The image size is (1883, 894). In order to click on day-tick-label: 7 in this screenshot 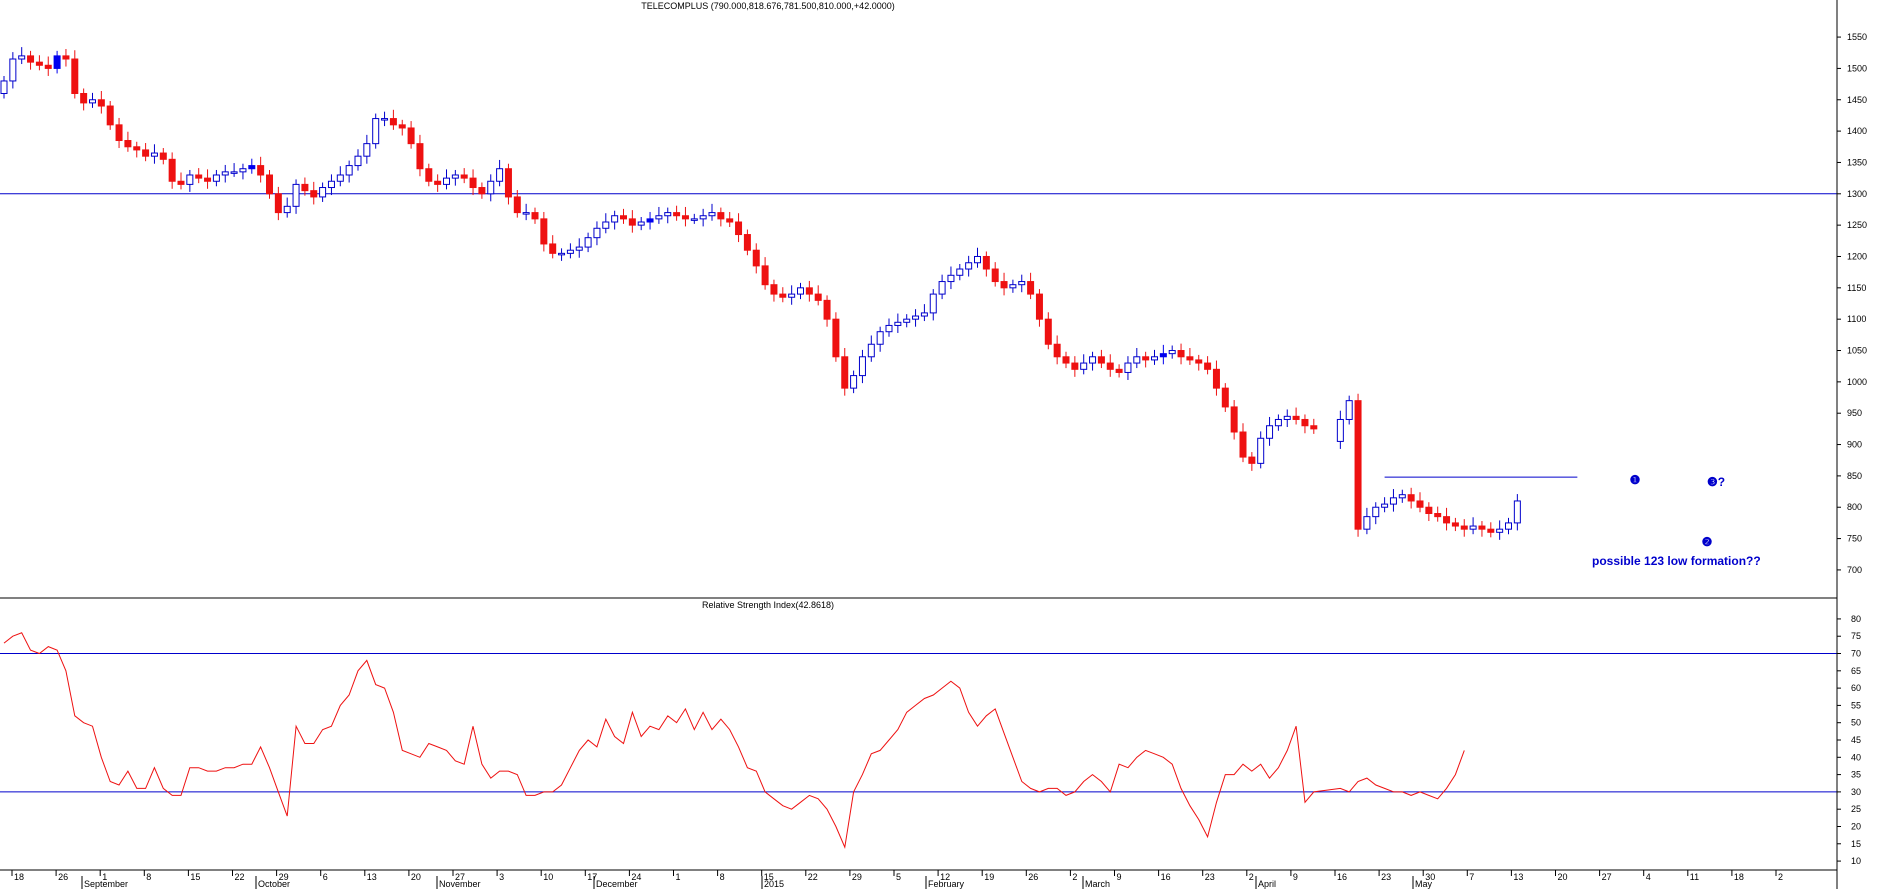, I will do `click(1471, 877)`.